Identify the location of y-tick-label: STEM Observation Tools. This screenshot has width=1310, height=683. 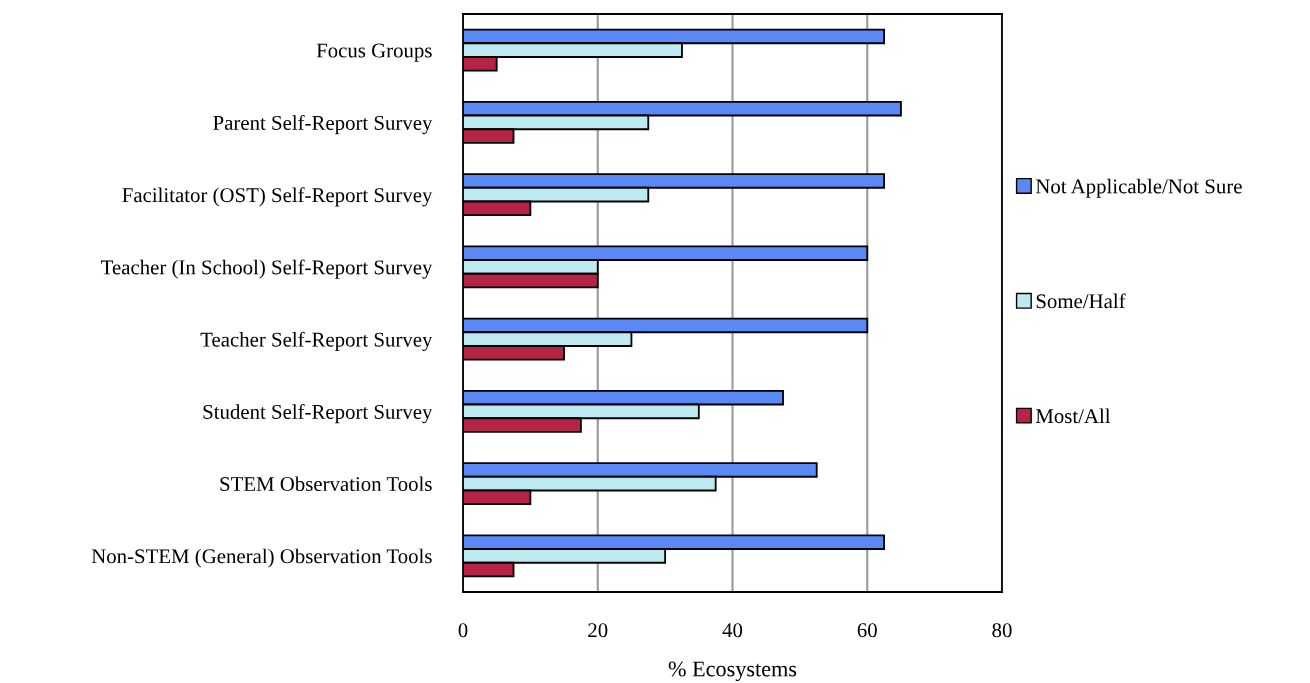
(326, 484).